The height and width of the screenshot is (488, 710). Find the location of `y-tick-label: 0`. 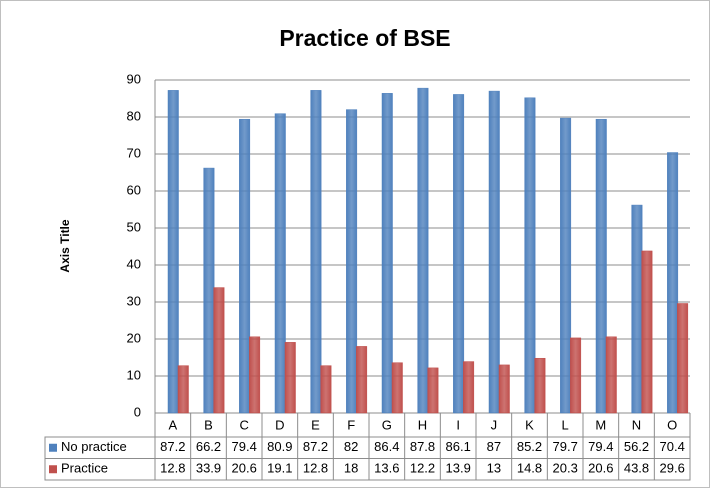

y-tick-label: 0 is located at coordinates (137, 411).